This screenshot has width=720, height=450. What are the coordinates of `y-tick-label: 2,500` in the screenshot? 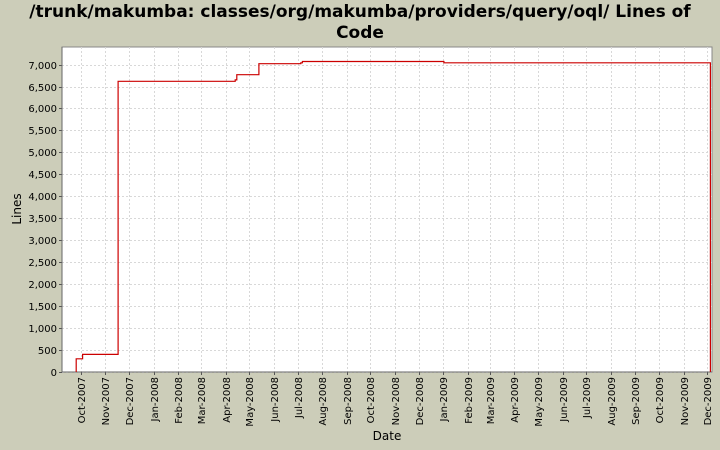 It's located at (42, 263).